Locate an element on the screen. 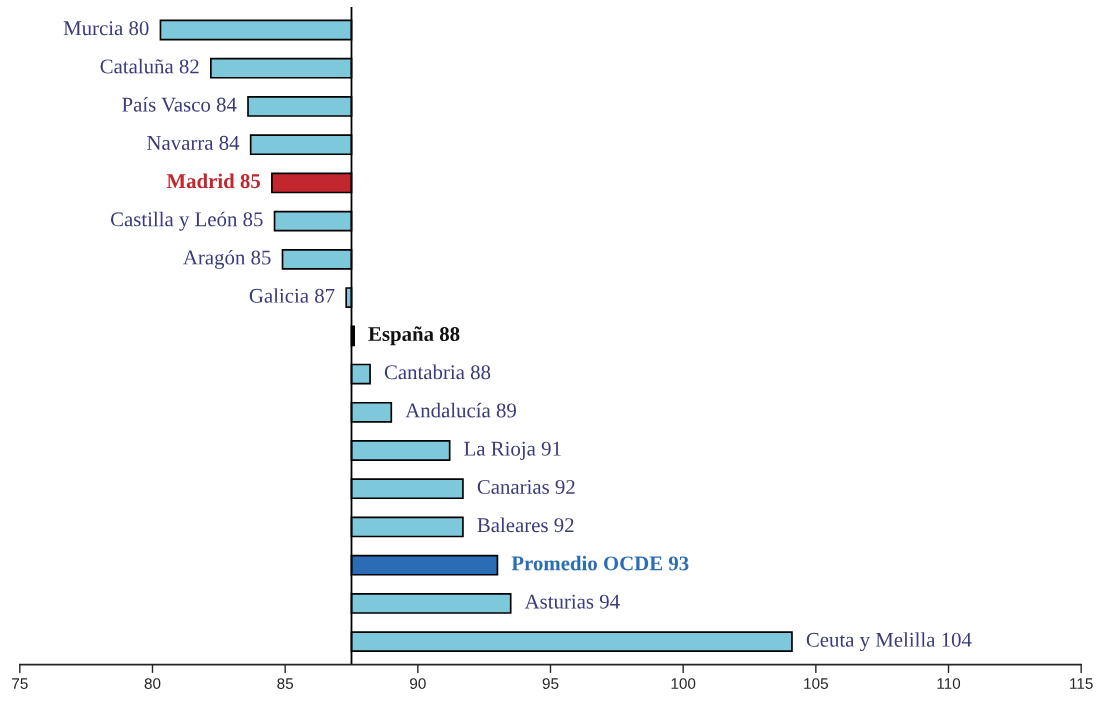 This screenshot has height=707, width=1101. y-tick-label: Cantabria 88 is located at coordinates (437, 372).